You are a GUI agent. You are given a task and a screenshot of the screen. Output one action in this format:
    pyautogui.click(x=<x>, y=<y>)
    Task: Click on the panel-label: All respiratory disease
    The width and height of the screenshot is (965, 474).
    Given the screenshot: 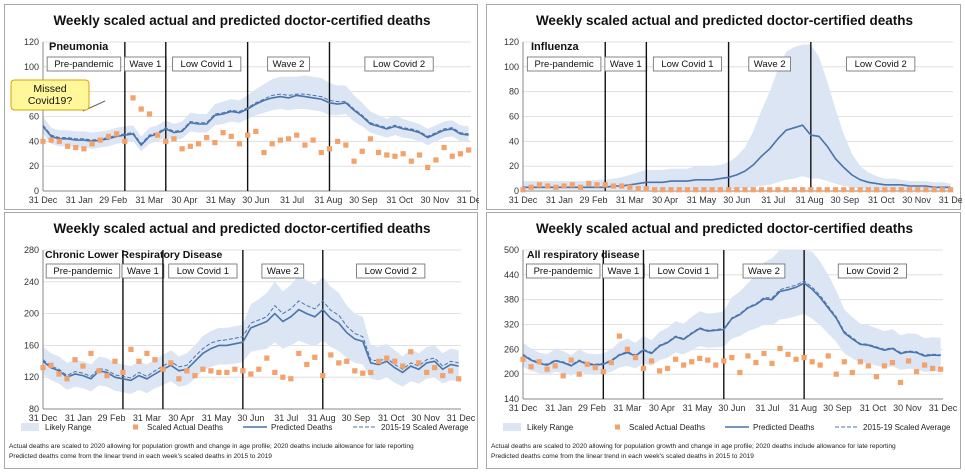 What is the action you would take?
    pyautogui.click(x=583, y=255)
    